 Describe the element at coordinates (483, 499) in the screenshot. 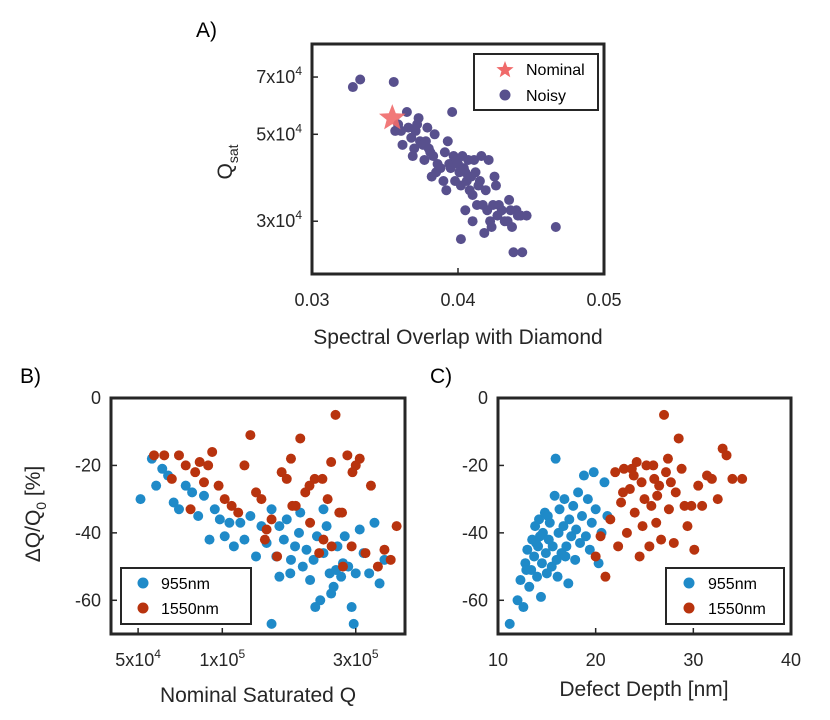

I see `panel-c-y-ticks: 0 -20 -40 -60` at that location.